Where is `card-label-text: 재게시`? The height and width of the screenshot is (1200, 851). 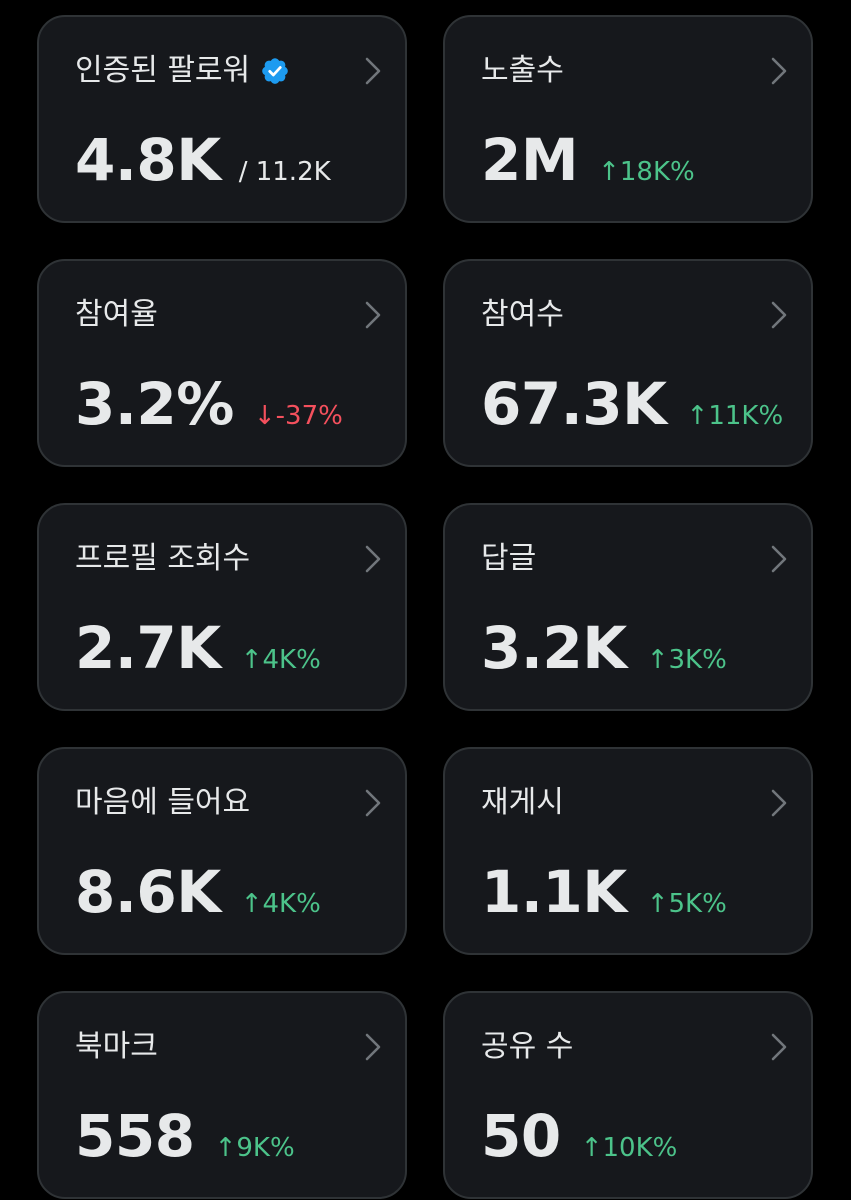 card-label-text: 재게시 is located at coordinates (522, 802).